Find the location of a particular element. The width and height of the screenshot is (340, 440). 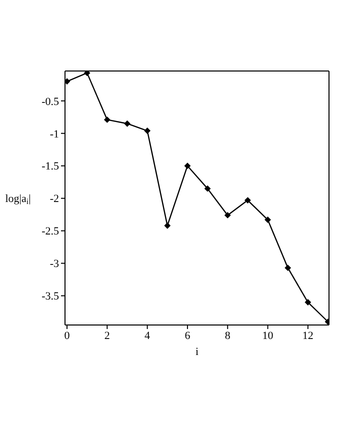

x-tick-label: 0 is located at coordinates (67, 336).